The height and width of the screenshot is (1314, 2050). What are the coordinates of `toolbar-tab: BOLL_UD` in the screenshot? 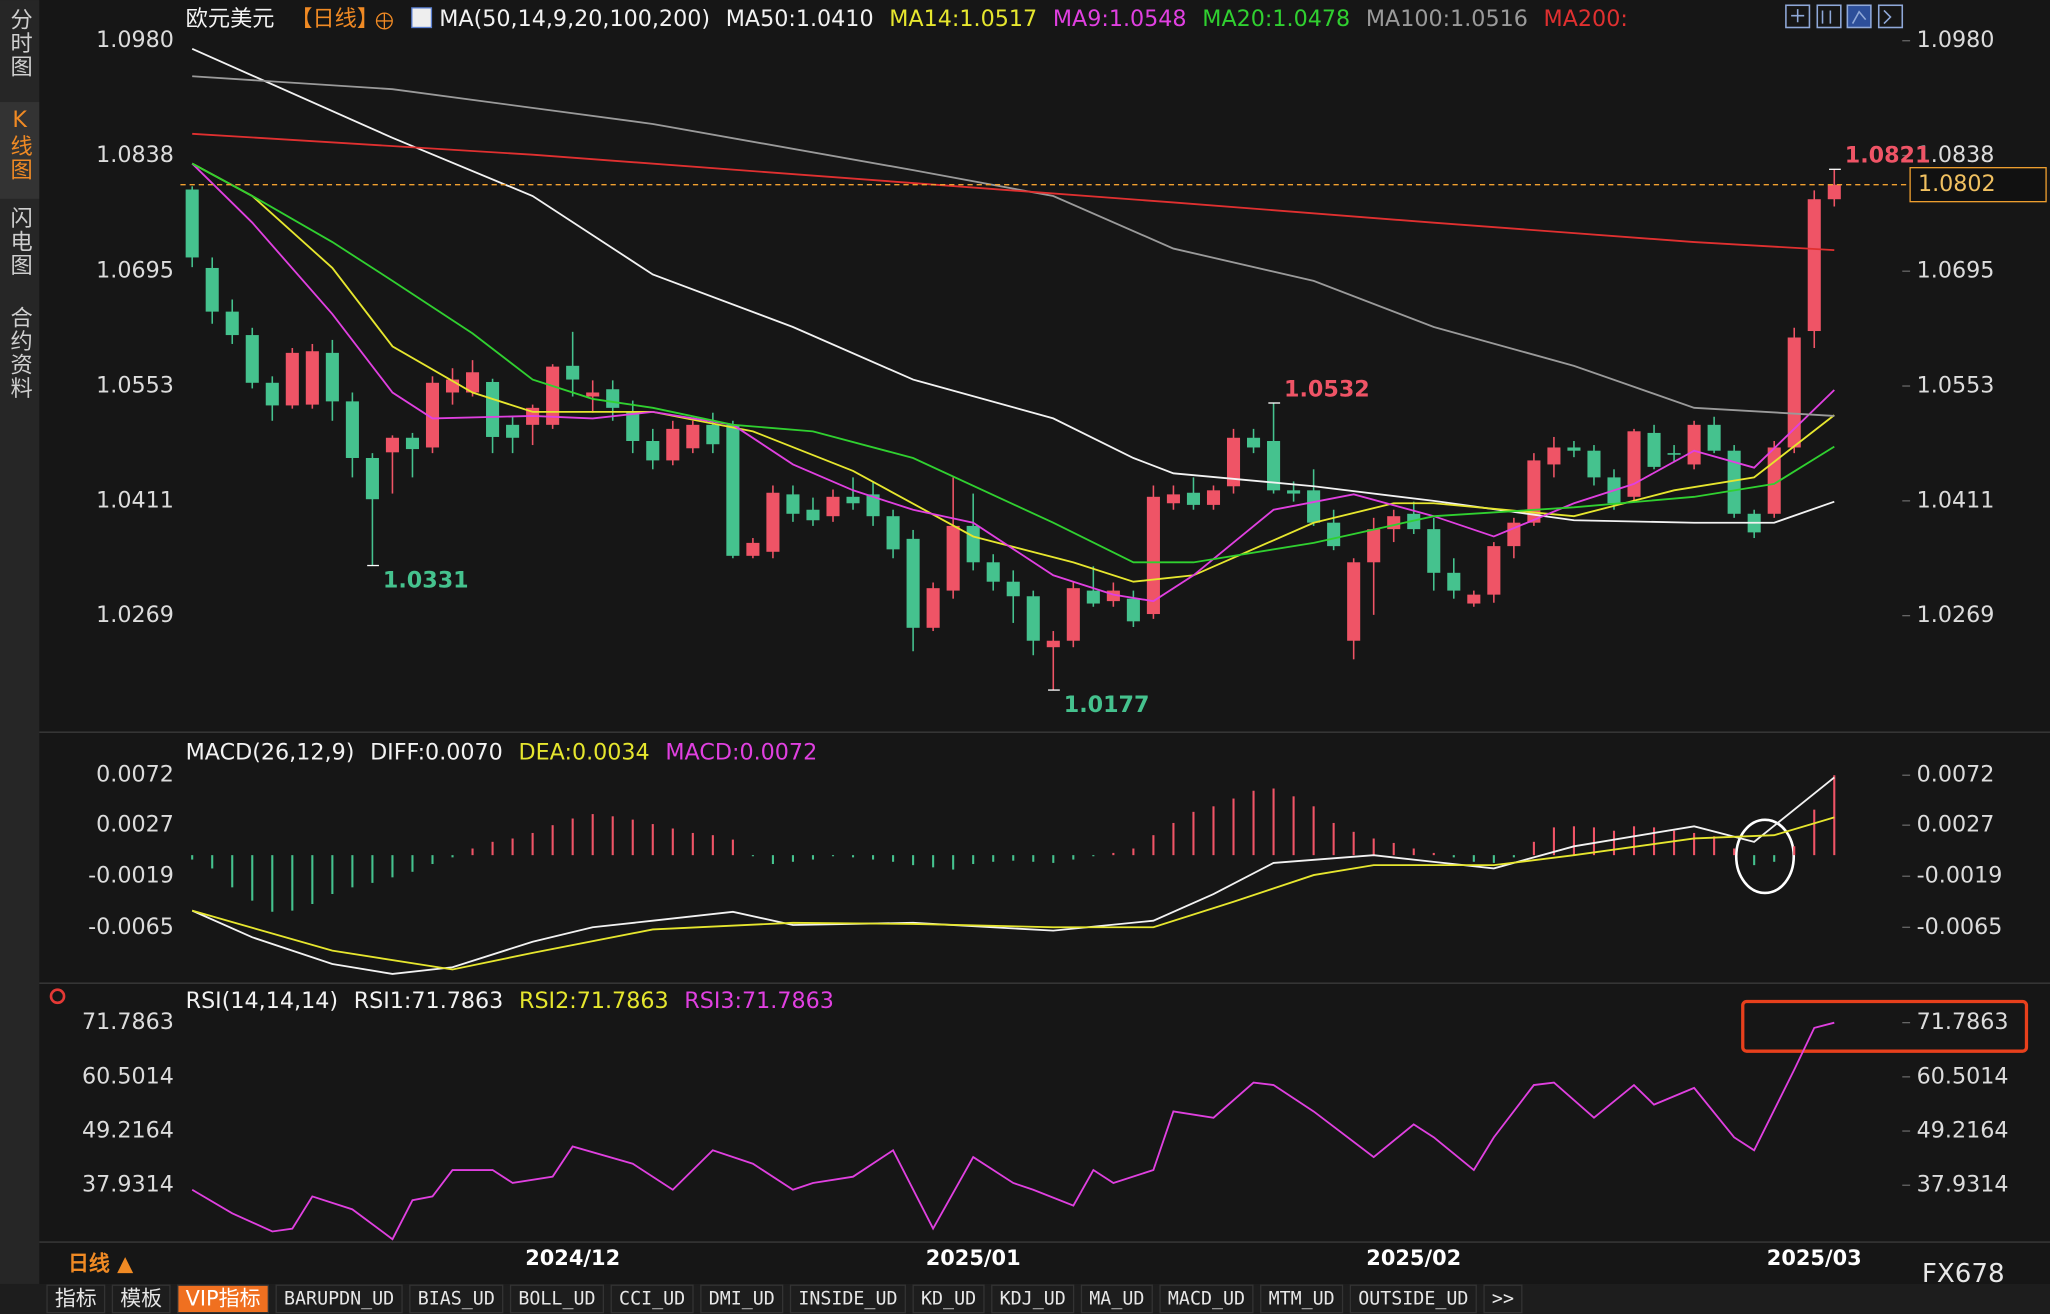 It's located at (556, 1299).